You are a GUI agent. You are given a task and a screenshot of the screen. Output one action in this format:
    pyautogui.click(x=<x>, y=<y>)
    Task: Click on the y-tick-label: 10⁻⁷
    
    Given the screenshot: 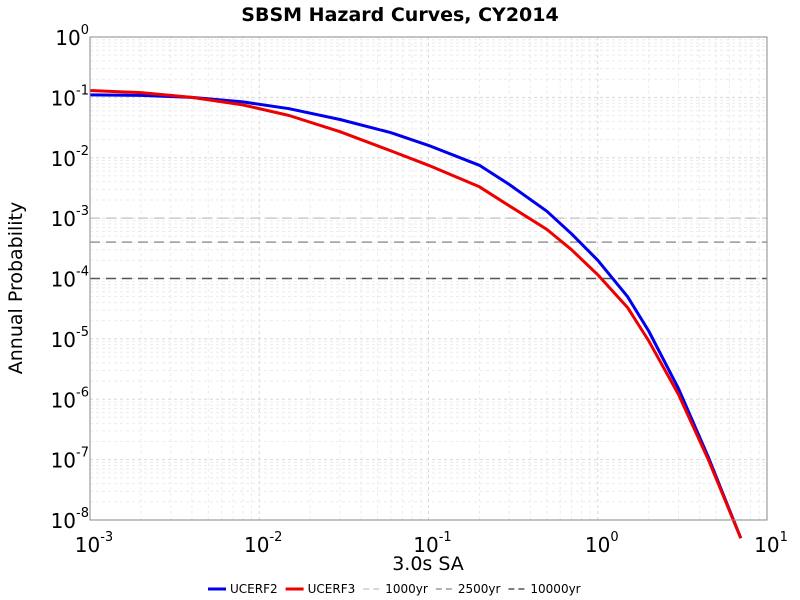 What is the action you would take?
    pyautogui.click(x=70, y=459)
    